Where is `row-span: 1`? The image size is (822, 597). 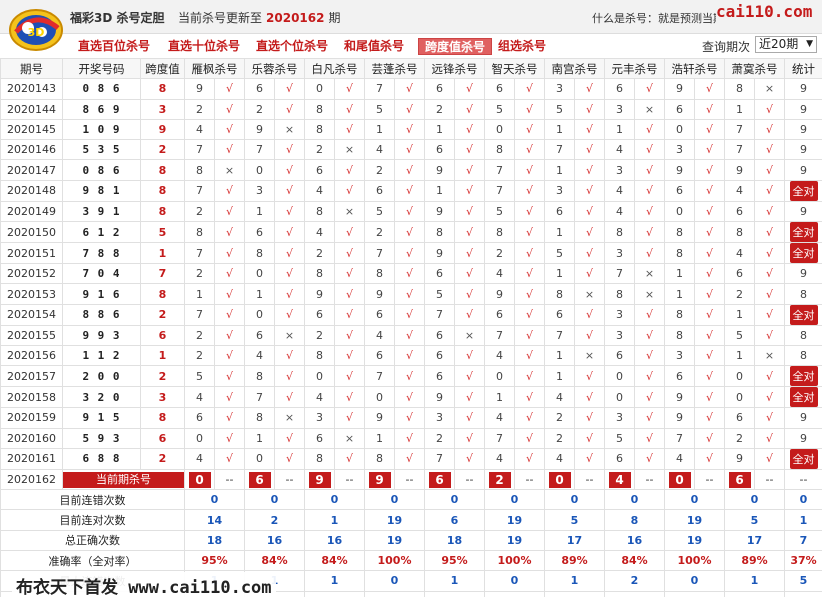 row-span: 1 is located at coordinates (162, 355).